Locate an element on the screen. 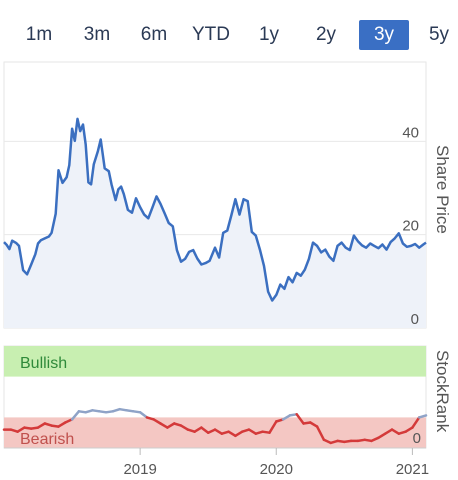  tab-6m: 6m is located at coordinates (154, 34).